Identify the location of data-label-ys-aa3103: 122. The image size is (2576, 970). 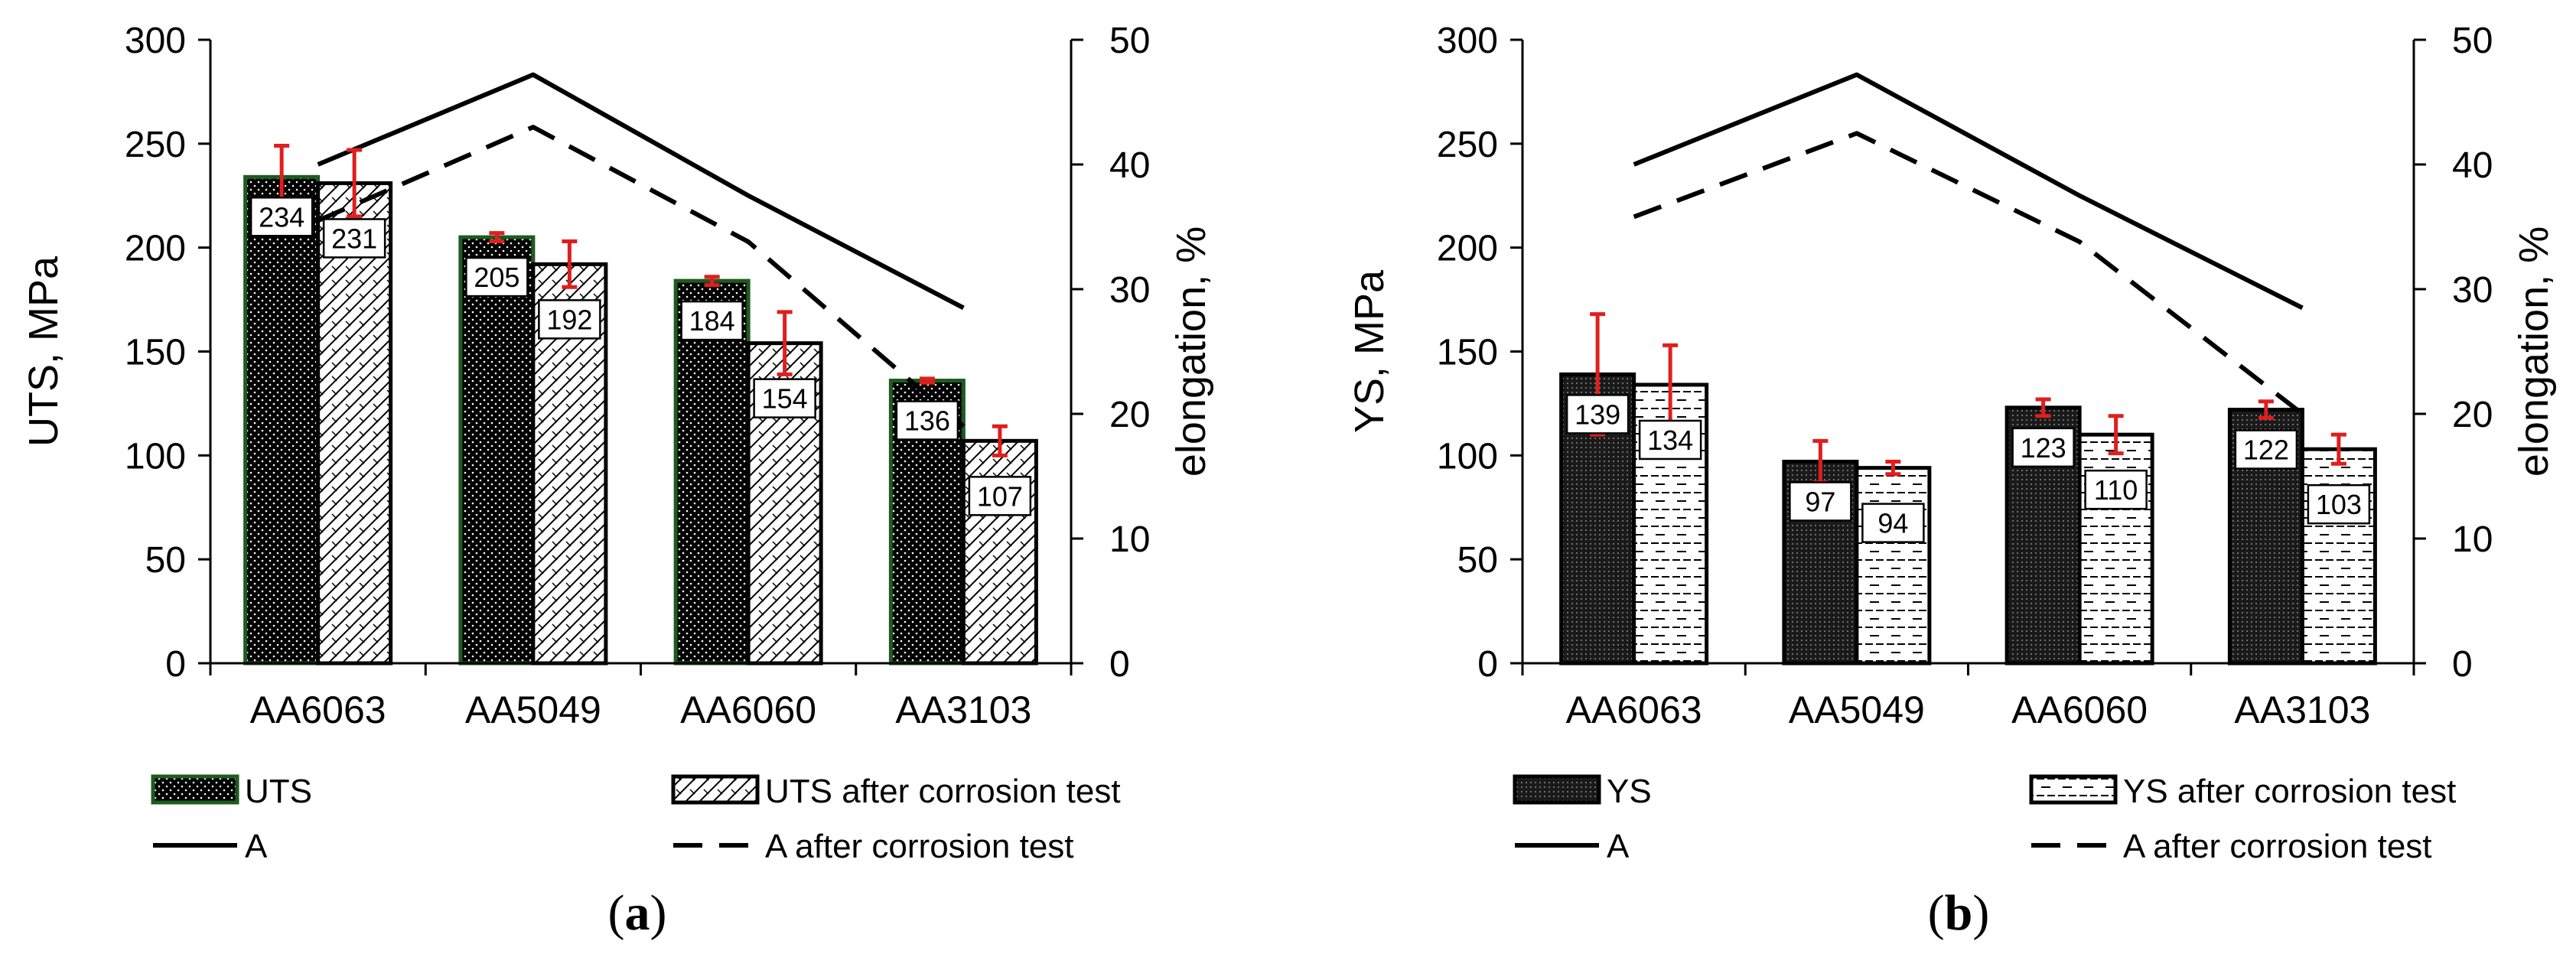
(2266, 451).